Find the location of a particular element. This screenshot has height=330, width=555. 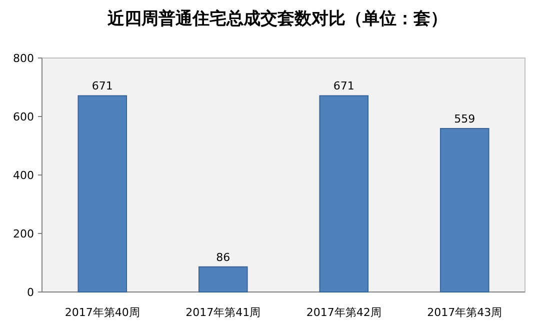

data-label: 559 is located at coordinates (465, 119).